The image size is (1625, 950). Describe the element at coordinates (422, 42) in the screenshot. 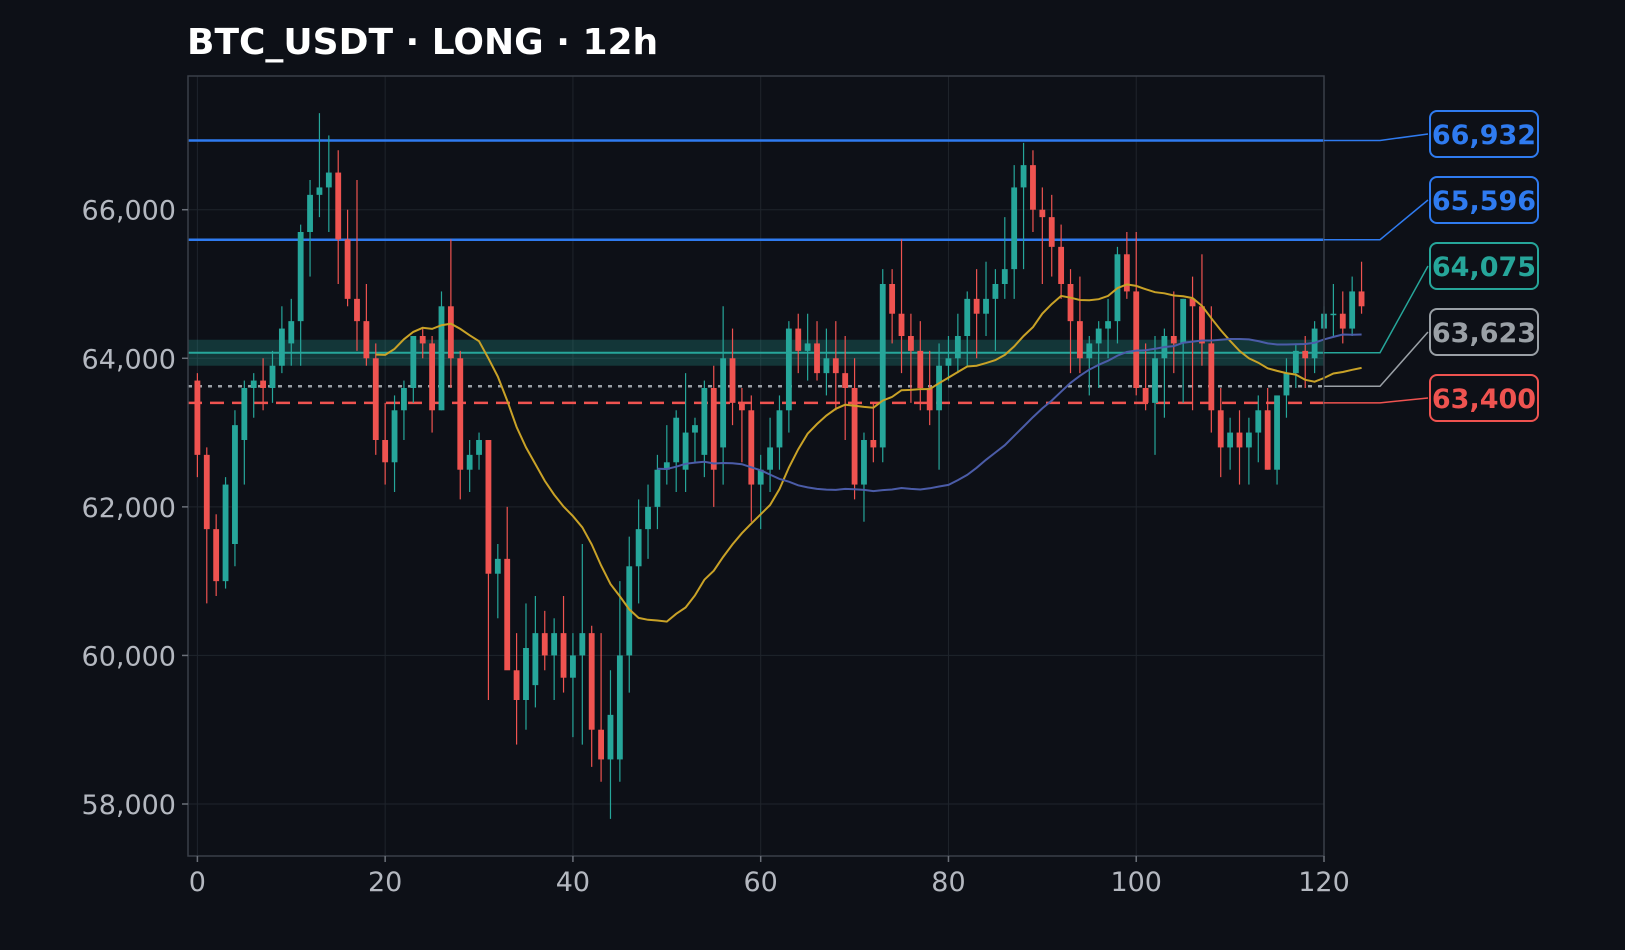

I see `chart-title: BTC_USDT · LONG · 12h` at that location.